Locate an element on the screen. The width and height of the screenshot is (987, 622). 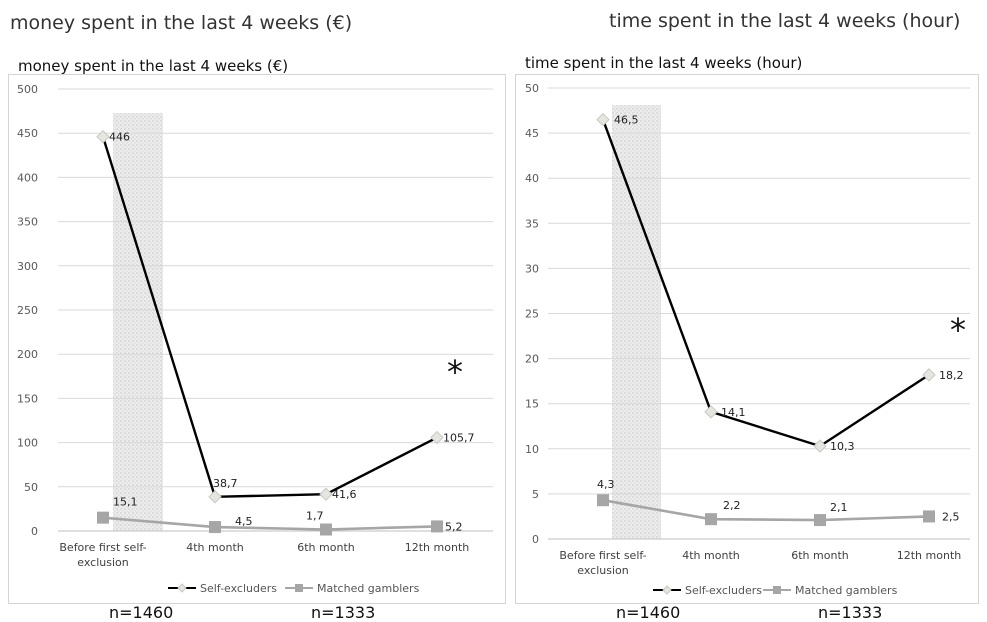
matched-gamblers-data-label: 2,2 is located at coordinates (732, 505).